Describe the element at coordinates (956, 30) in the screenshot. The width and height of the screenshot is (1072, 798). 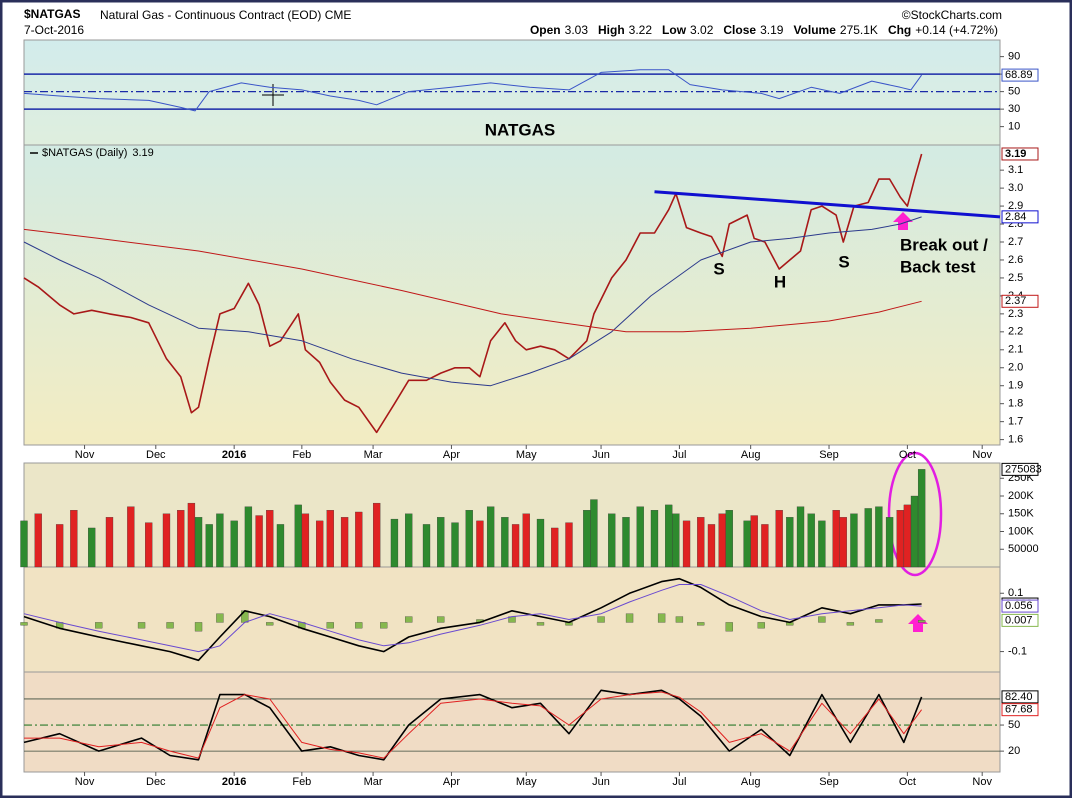
I see `quote-value: +0.14 (+4.72%)` at that location.